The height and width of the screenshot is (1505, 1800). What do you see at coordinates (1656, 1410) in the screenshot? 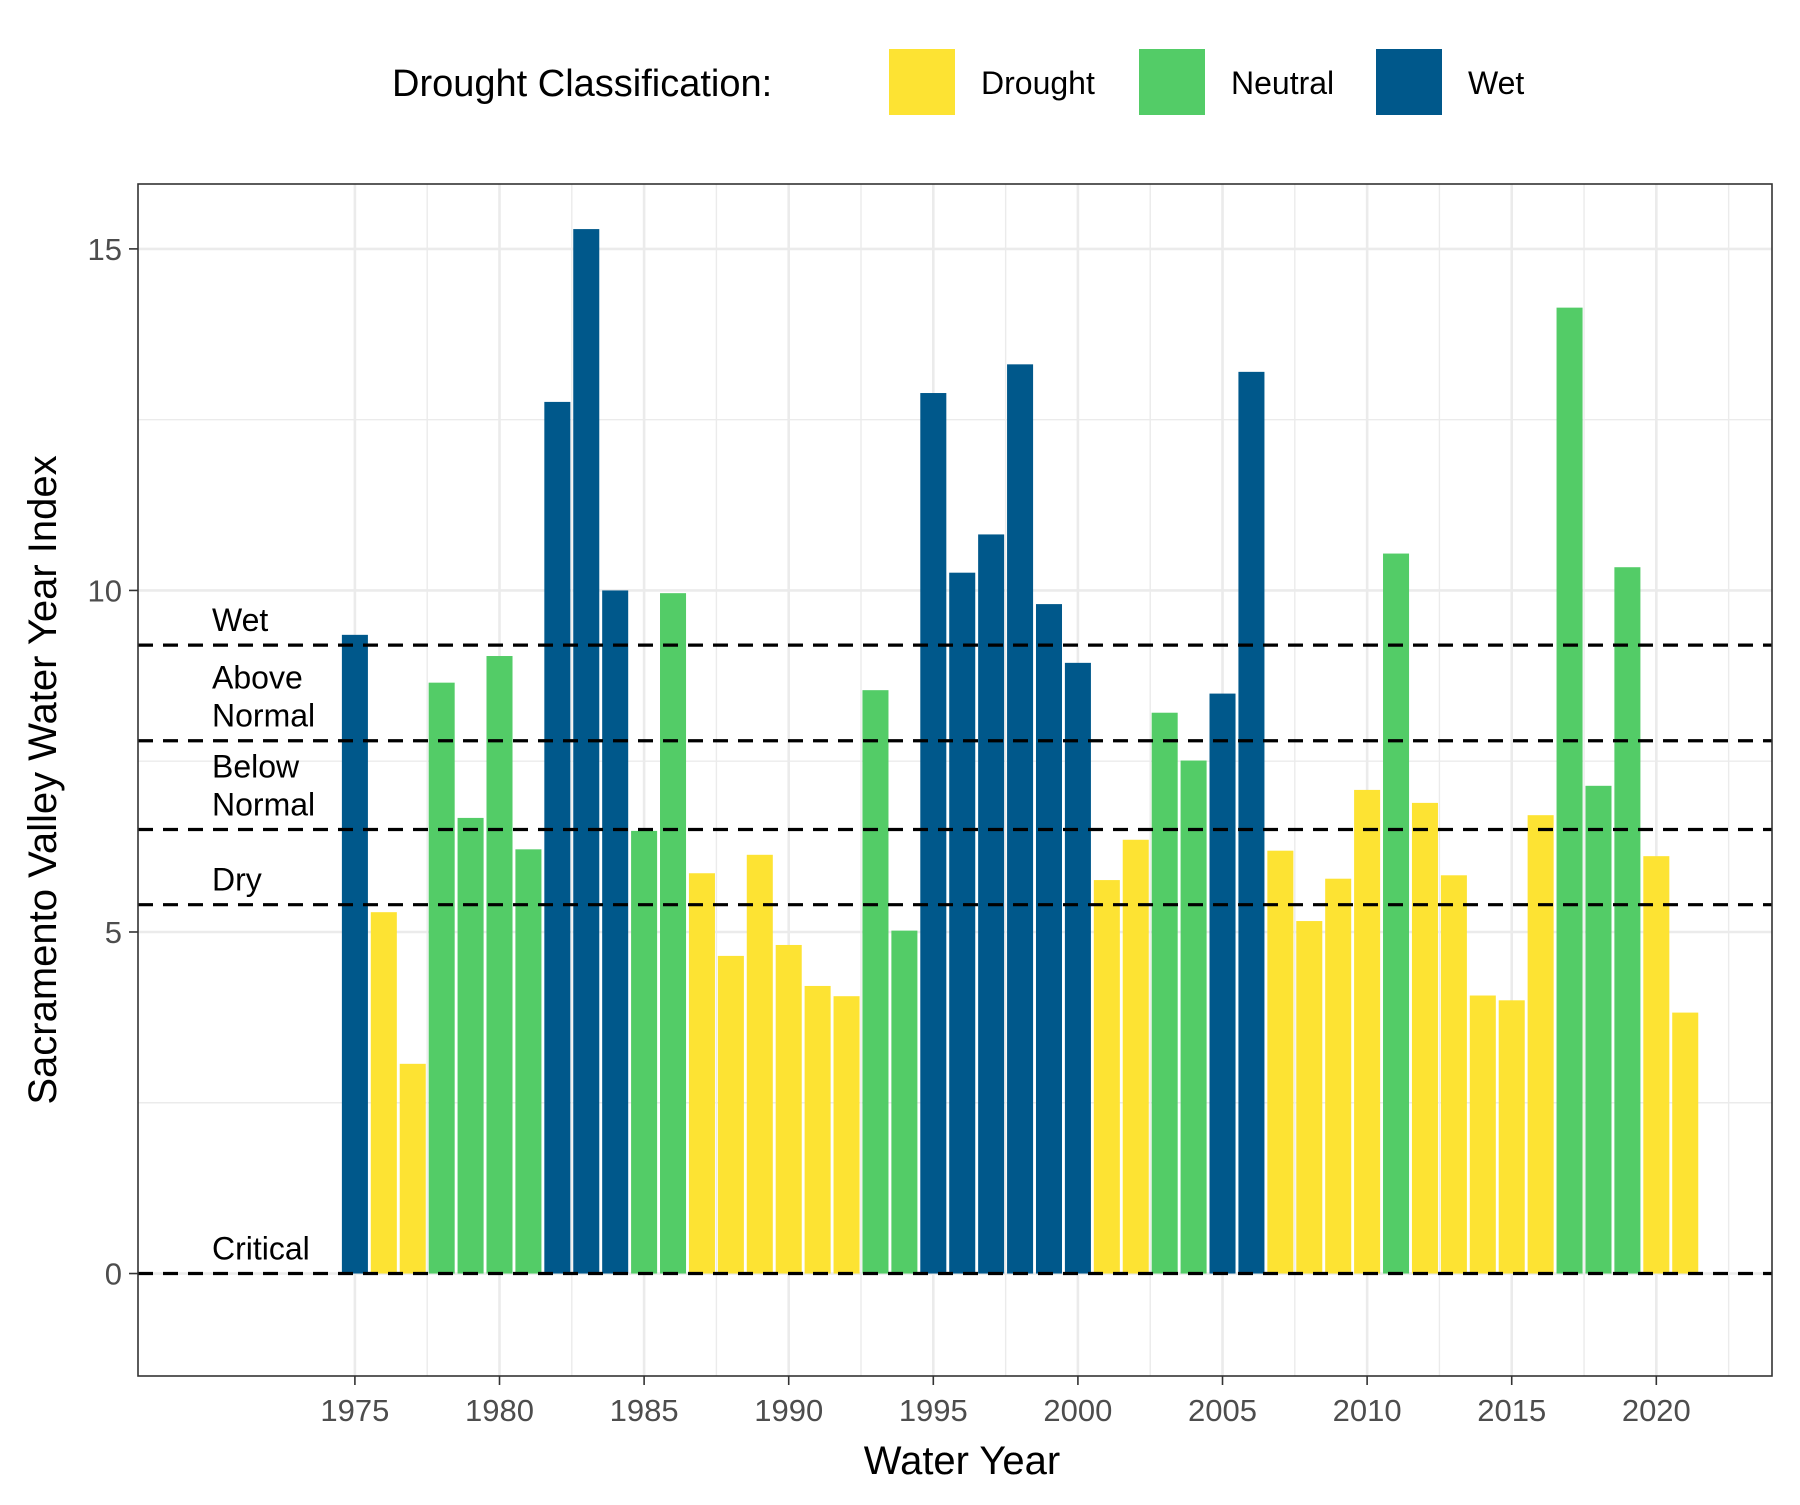
I see `x-tick-label-2020: 2020` at bounding box center [1656, 1410].